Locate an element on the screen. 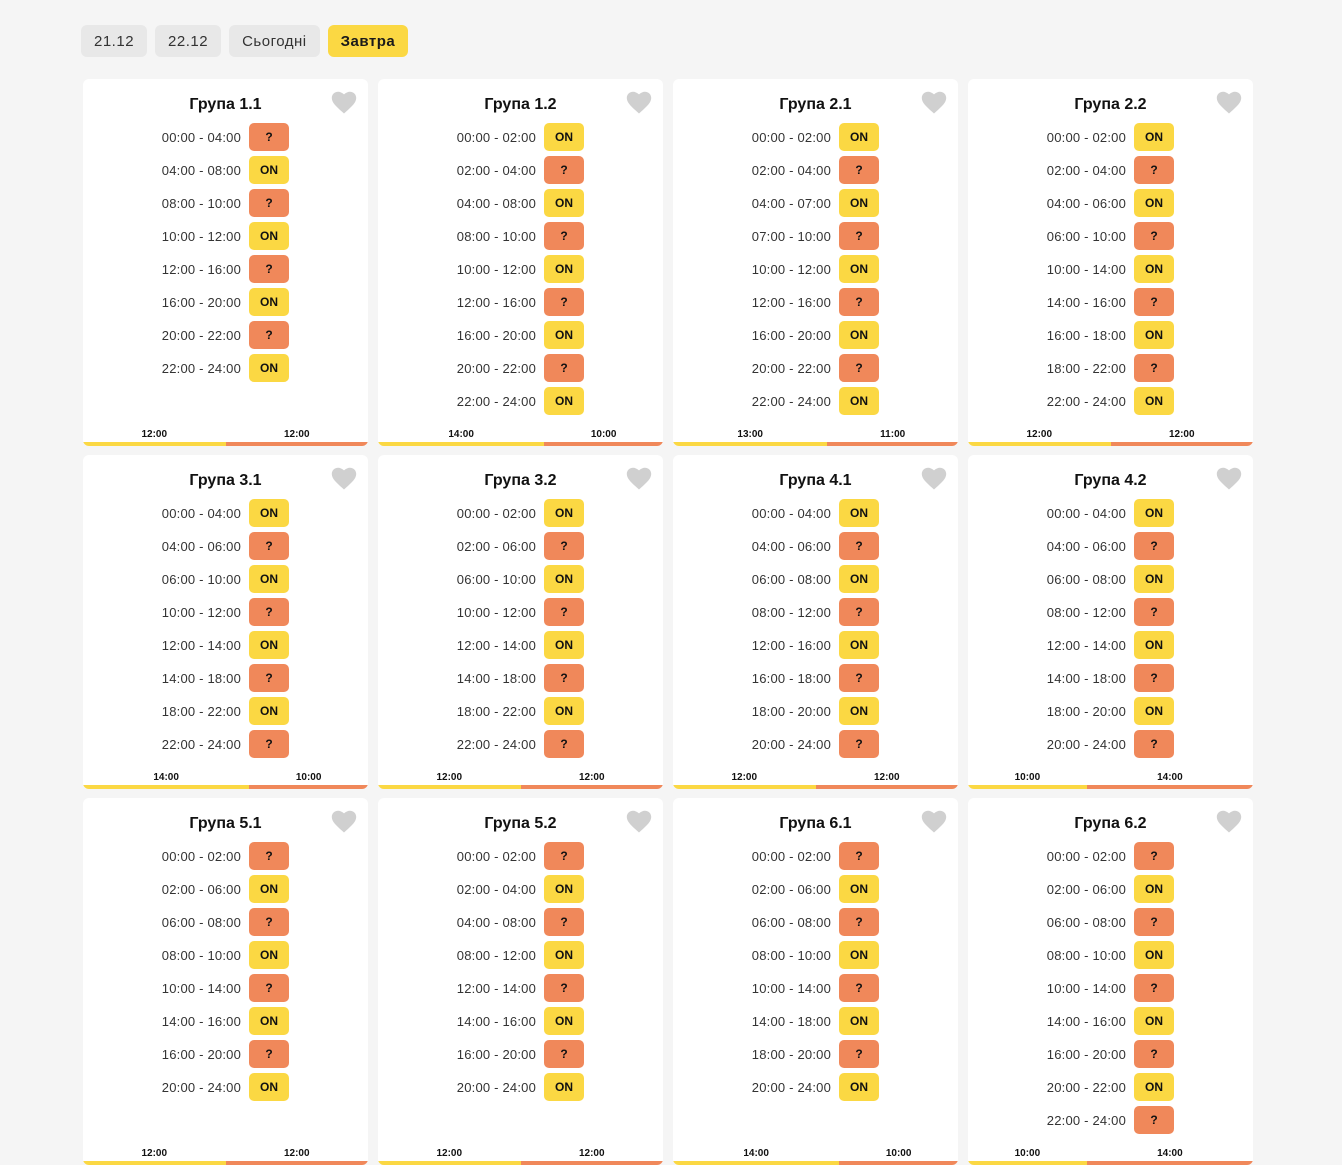 This screenshot has width=1342, height=1165. unknown-total-label: 12:00 is located at coordinates (1181, 434).